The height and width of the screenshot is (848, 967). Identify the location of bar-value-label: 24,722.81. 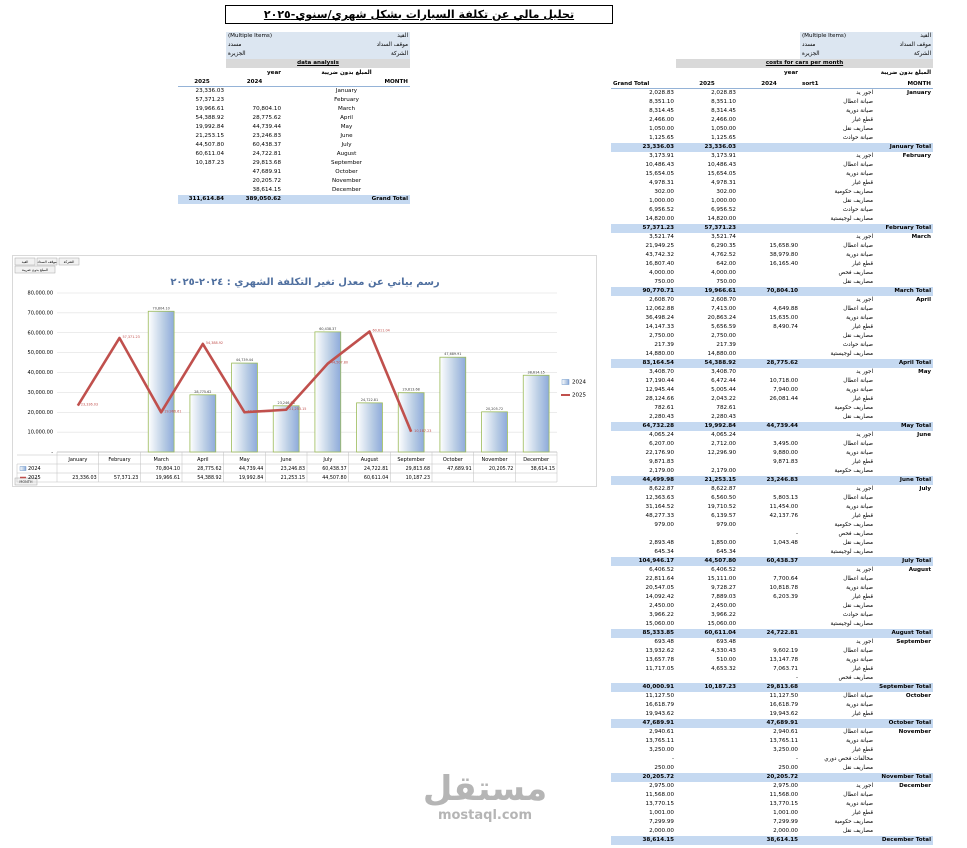
(369, 400).